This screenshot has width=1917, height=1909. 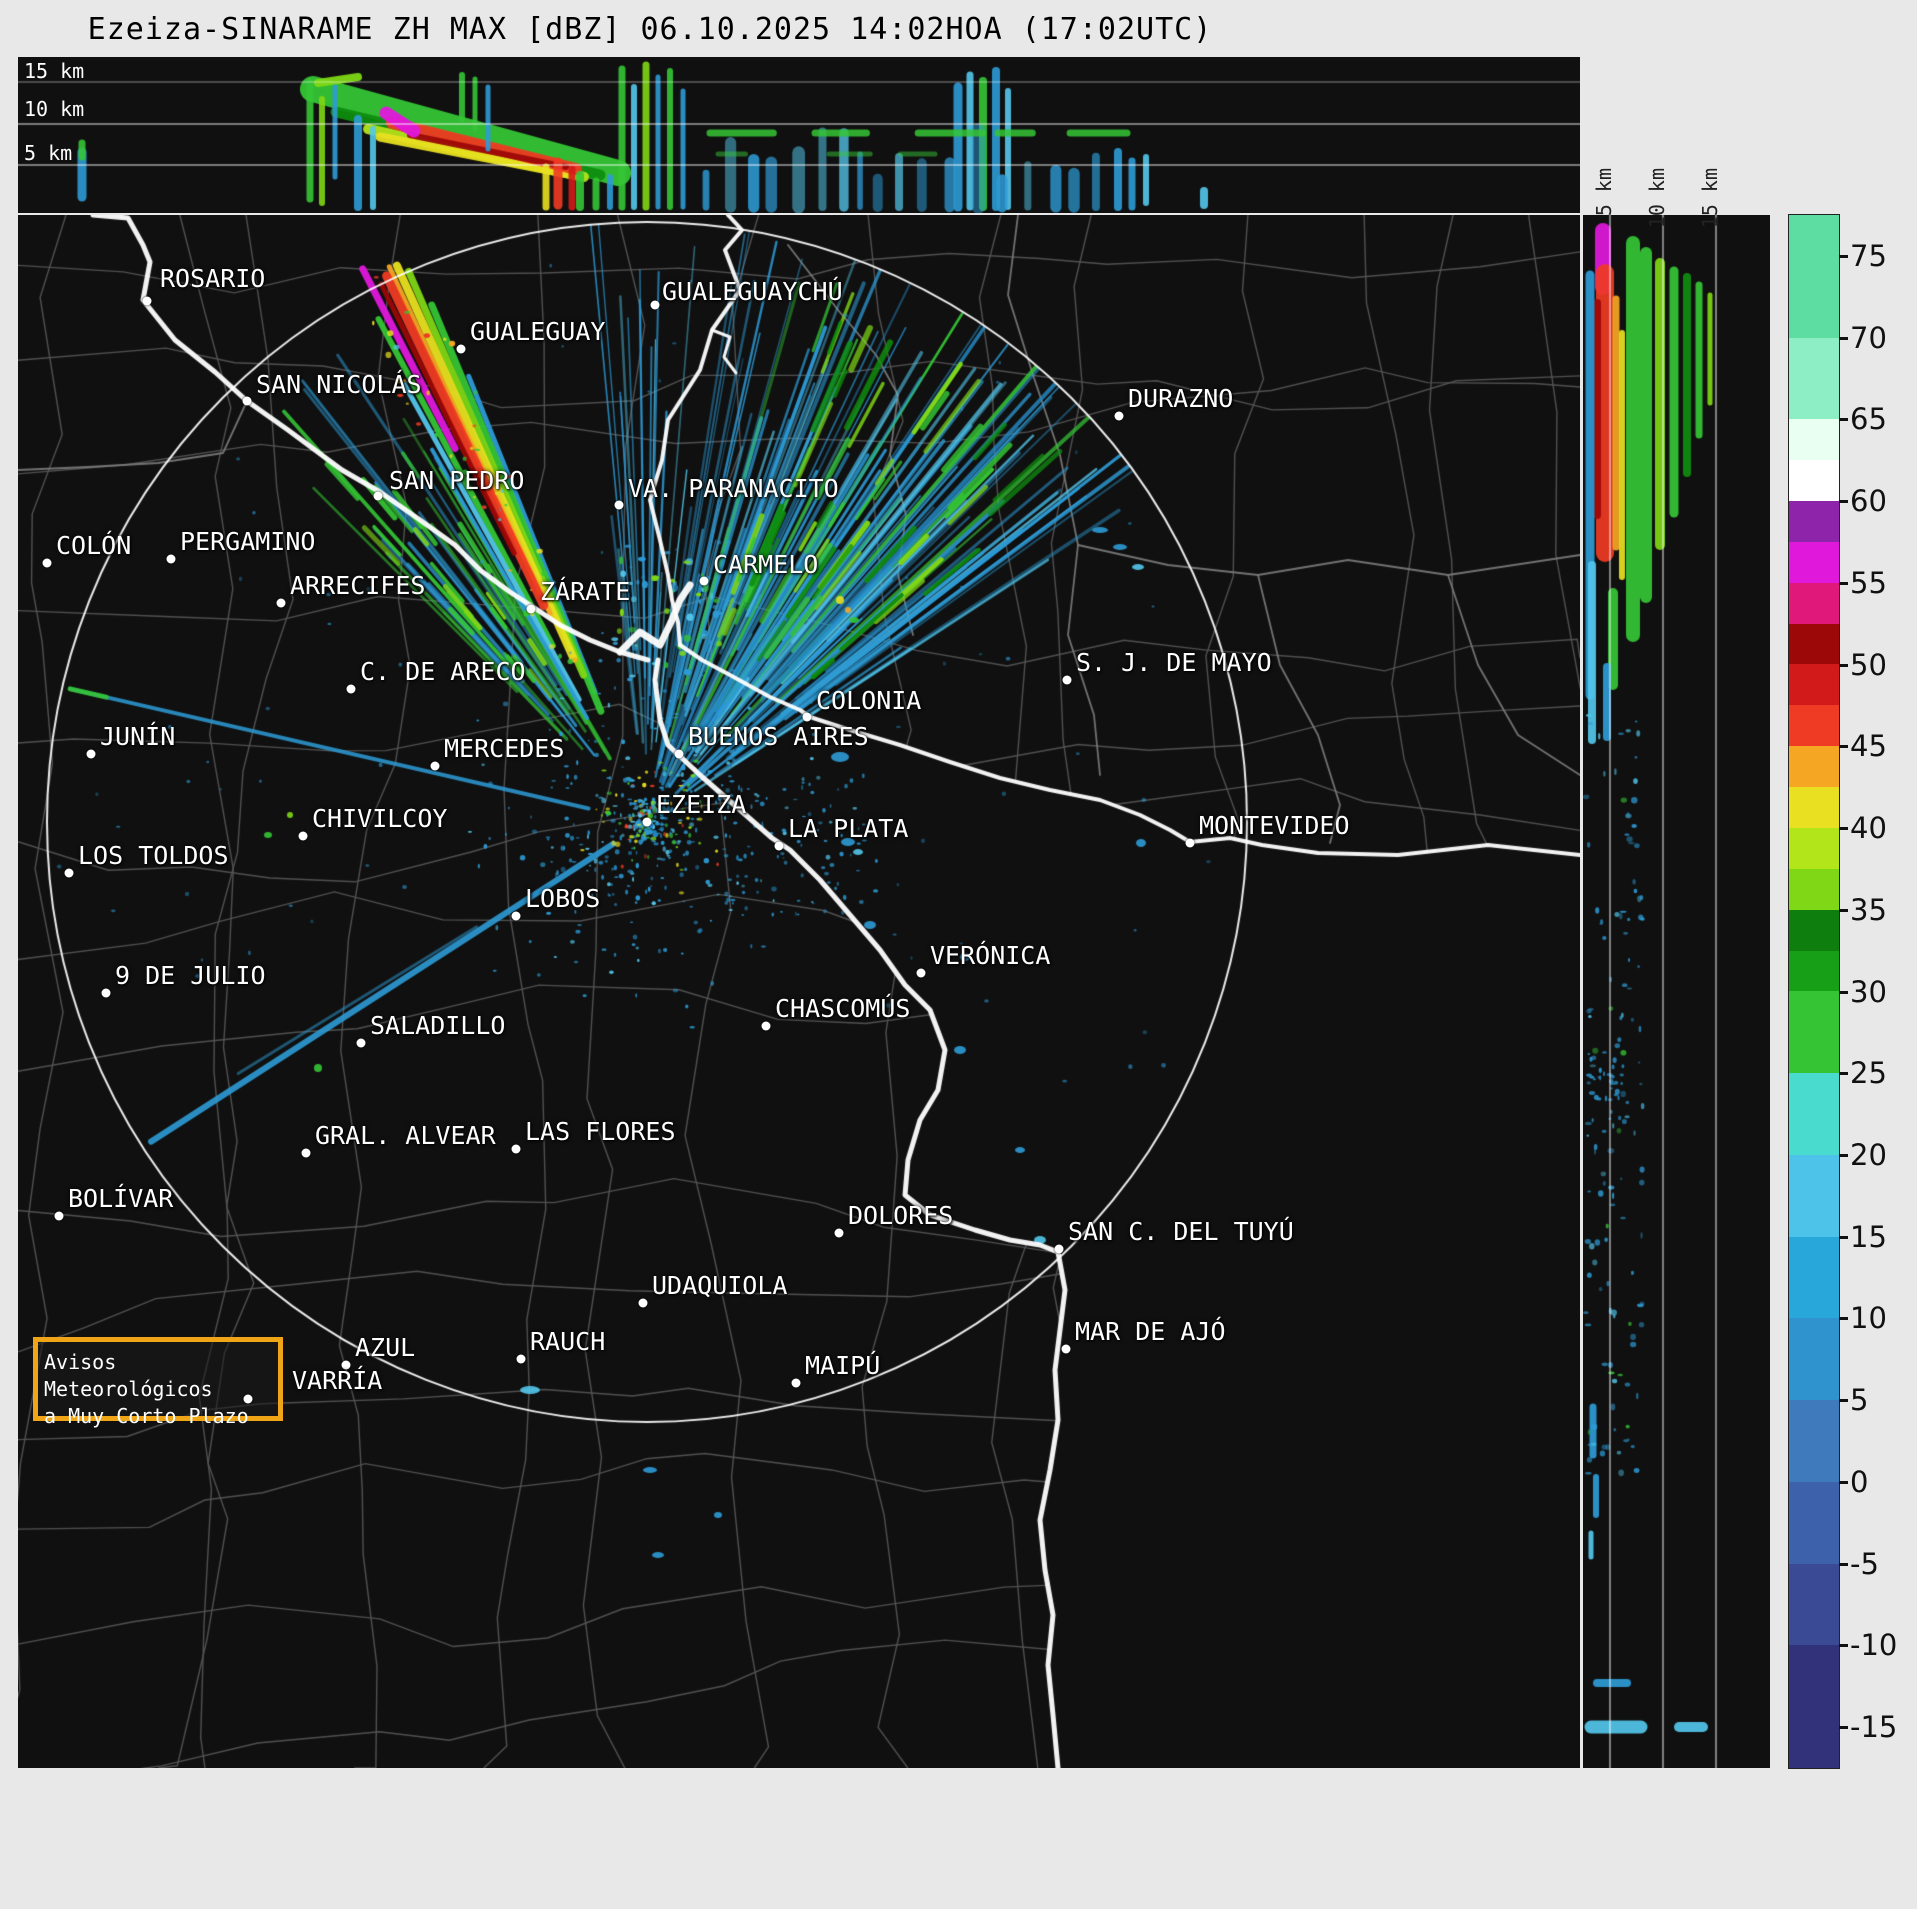 I want to click on colorbar-tick-label: 70, so click(x=1868, y=337).